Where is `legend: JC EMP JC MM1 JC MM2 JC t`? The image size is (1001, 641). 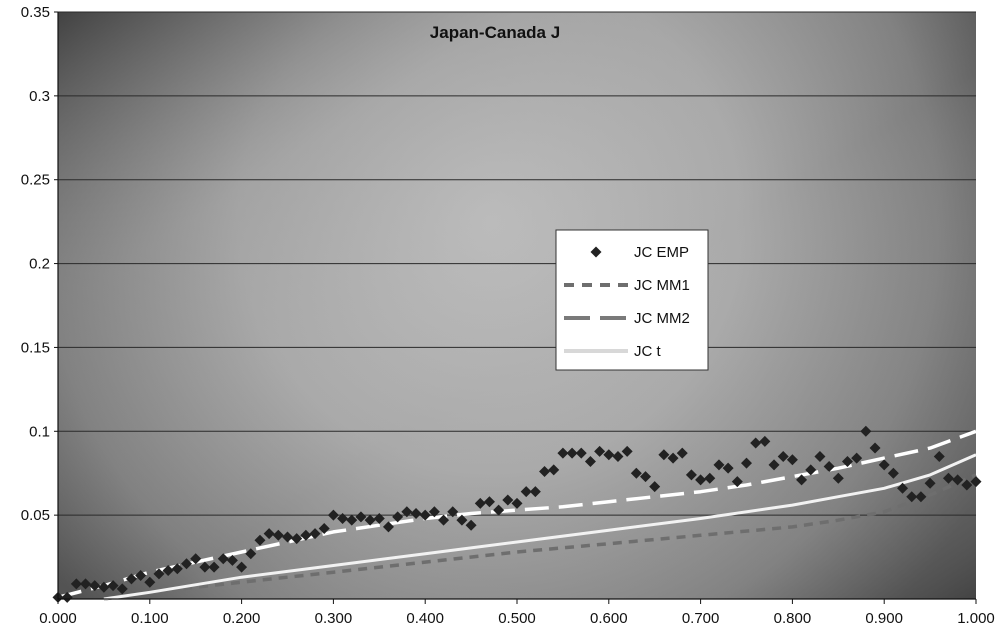
legend: JC EMP JC MM1 JC MM2 JC t is located at coordinates (632, 300).